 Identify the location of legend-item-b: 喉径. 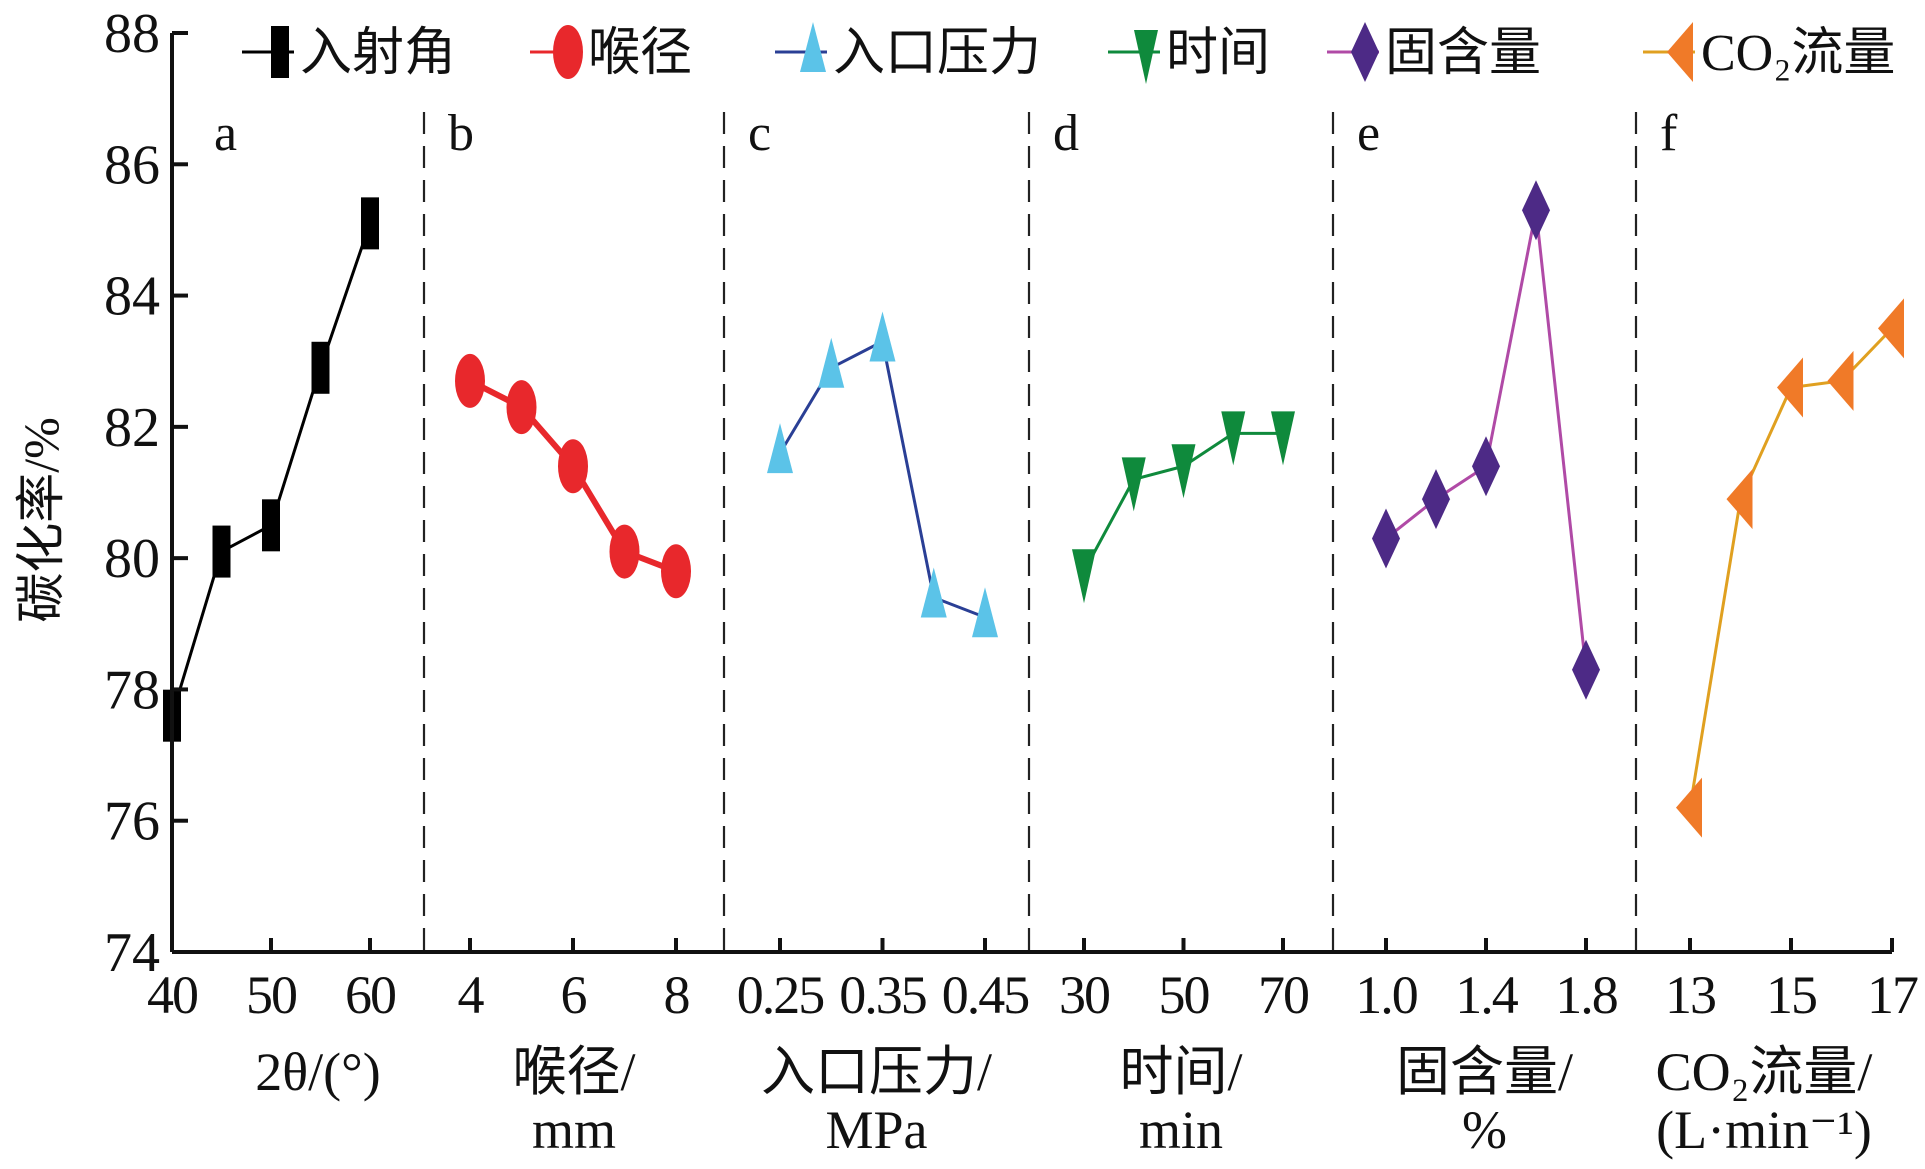
(611, 53).